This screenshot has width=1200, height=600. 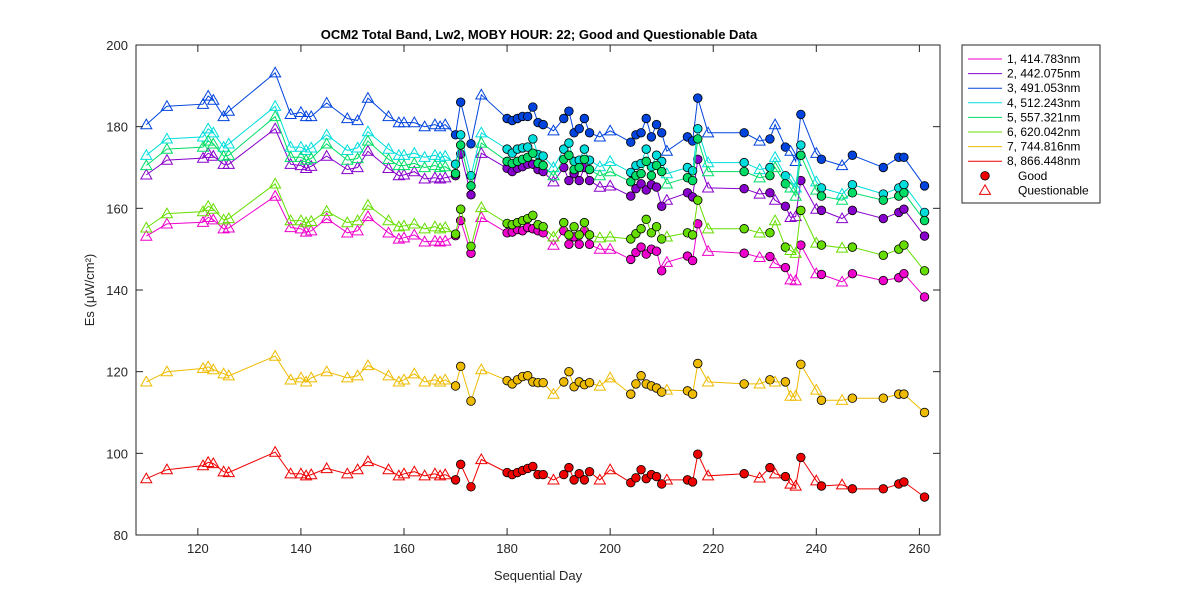 I want to click on y-tick-label: 160, so click(x=117, y=208).